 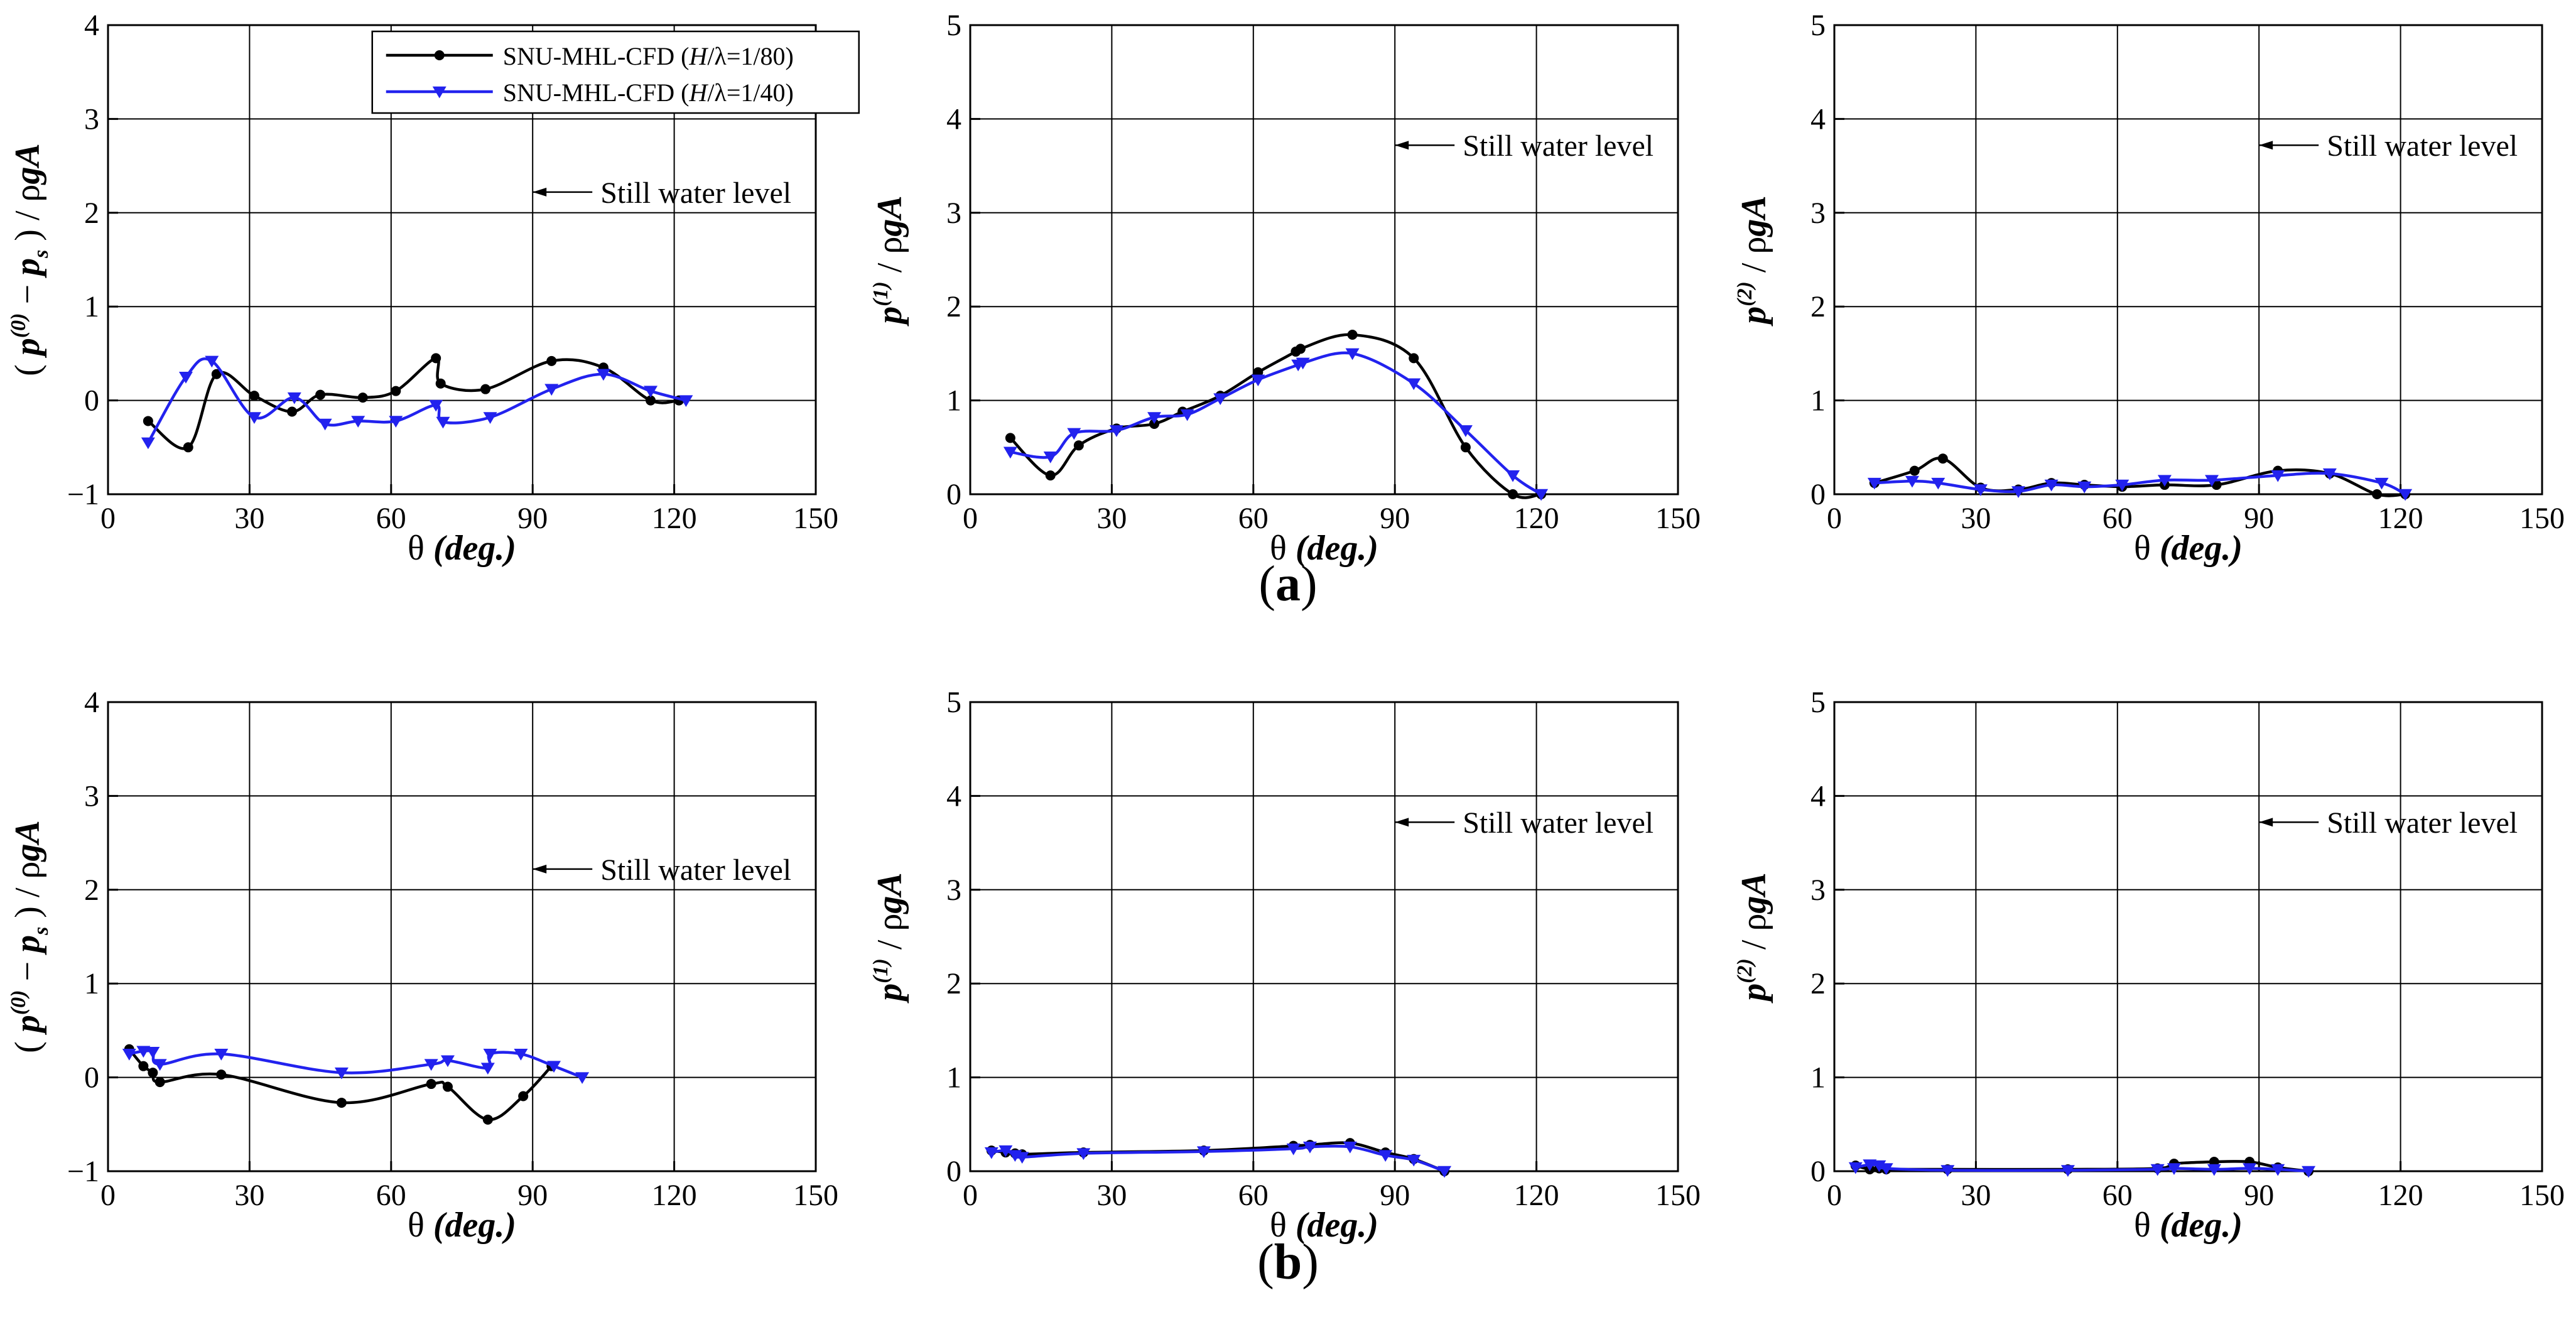 I want to click on panel-b-letter: b, so click(x=1288, y=1262).